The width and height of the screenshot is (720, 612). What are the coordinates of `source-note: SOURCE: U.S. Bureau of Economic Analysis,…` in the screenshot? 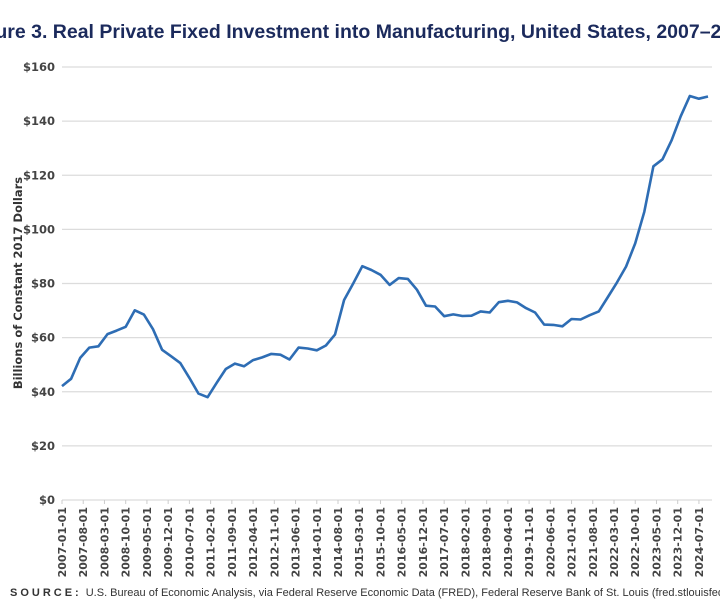 It's located at (365, 593).